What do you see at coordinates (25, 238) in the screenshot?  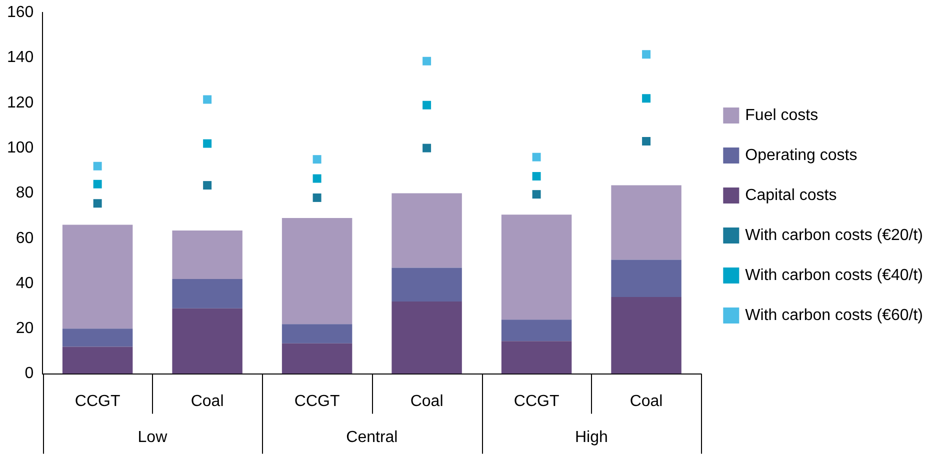 I see `y-tick-label: 60` at bounding box center [25, 238].